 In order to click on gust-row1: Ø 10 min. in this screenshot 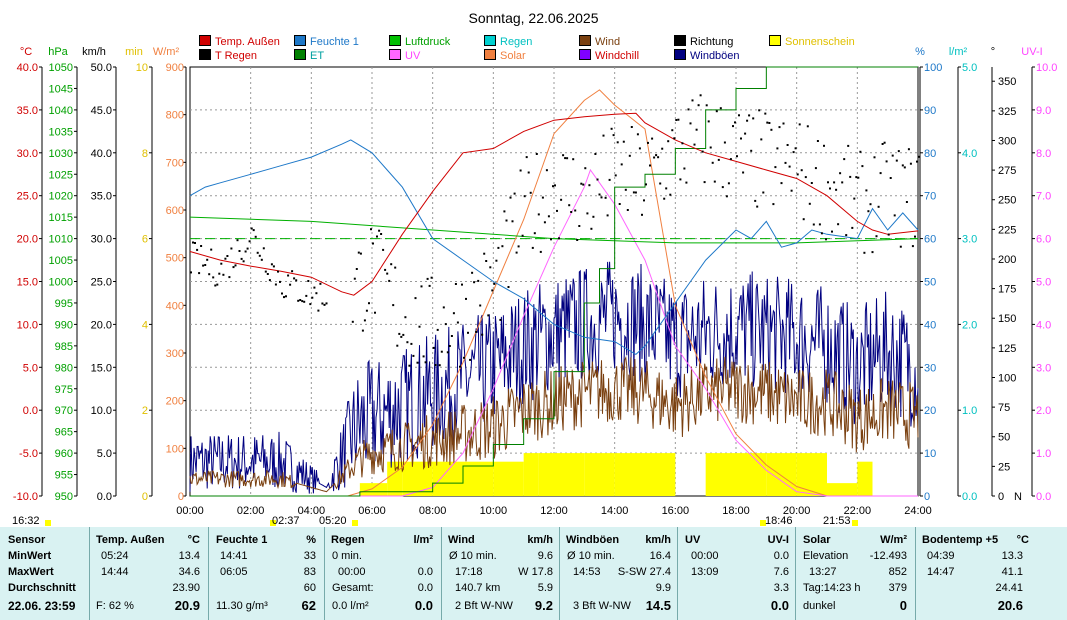, I will do `click(591, 556)`.